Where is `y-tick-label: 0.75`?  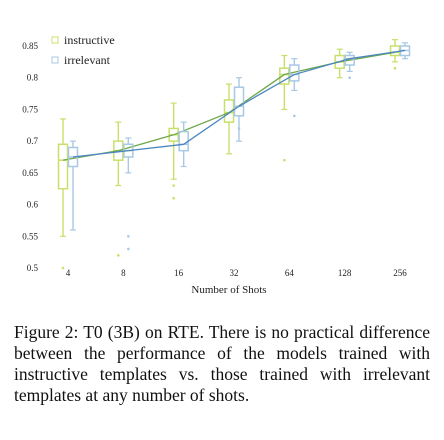 y-tick-label: 0.75 is located at coordinates (30, 109).